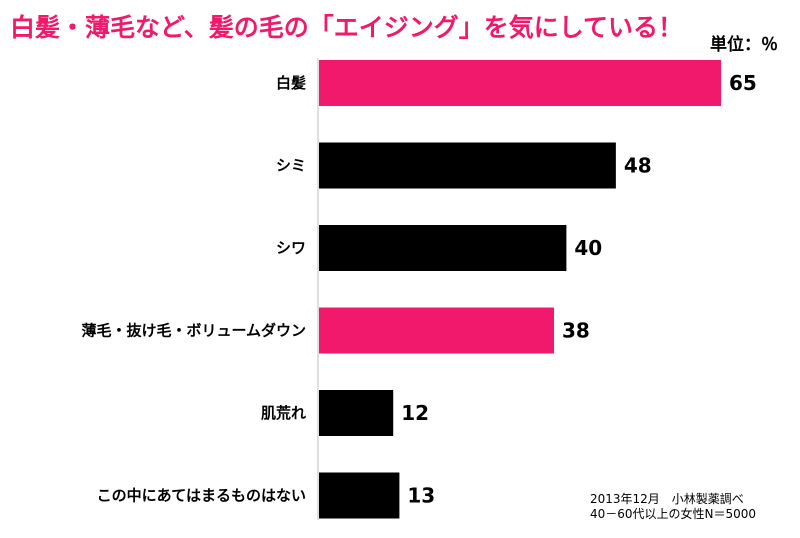 Image resolution: width=800 pixels, height=538 pixels. What do you see at coordinates (193, 331) in the screenshot?
I see `category-label-3: 薄毛・抜け毛・ボリュームダウン` at bounding box center [193, 331].